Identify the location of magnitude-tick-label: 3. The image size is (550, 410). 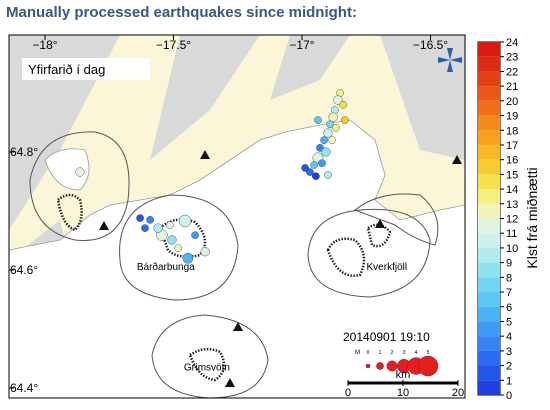
(404, 353).